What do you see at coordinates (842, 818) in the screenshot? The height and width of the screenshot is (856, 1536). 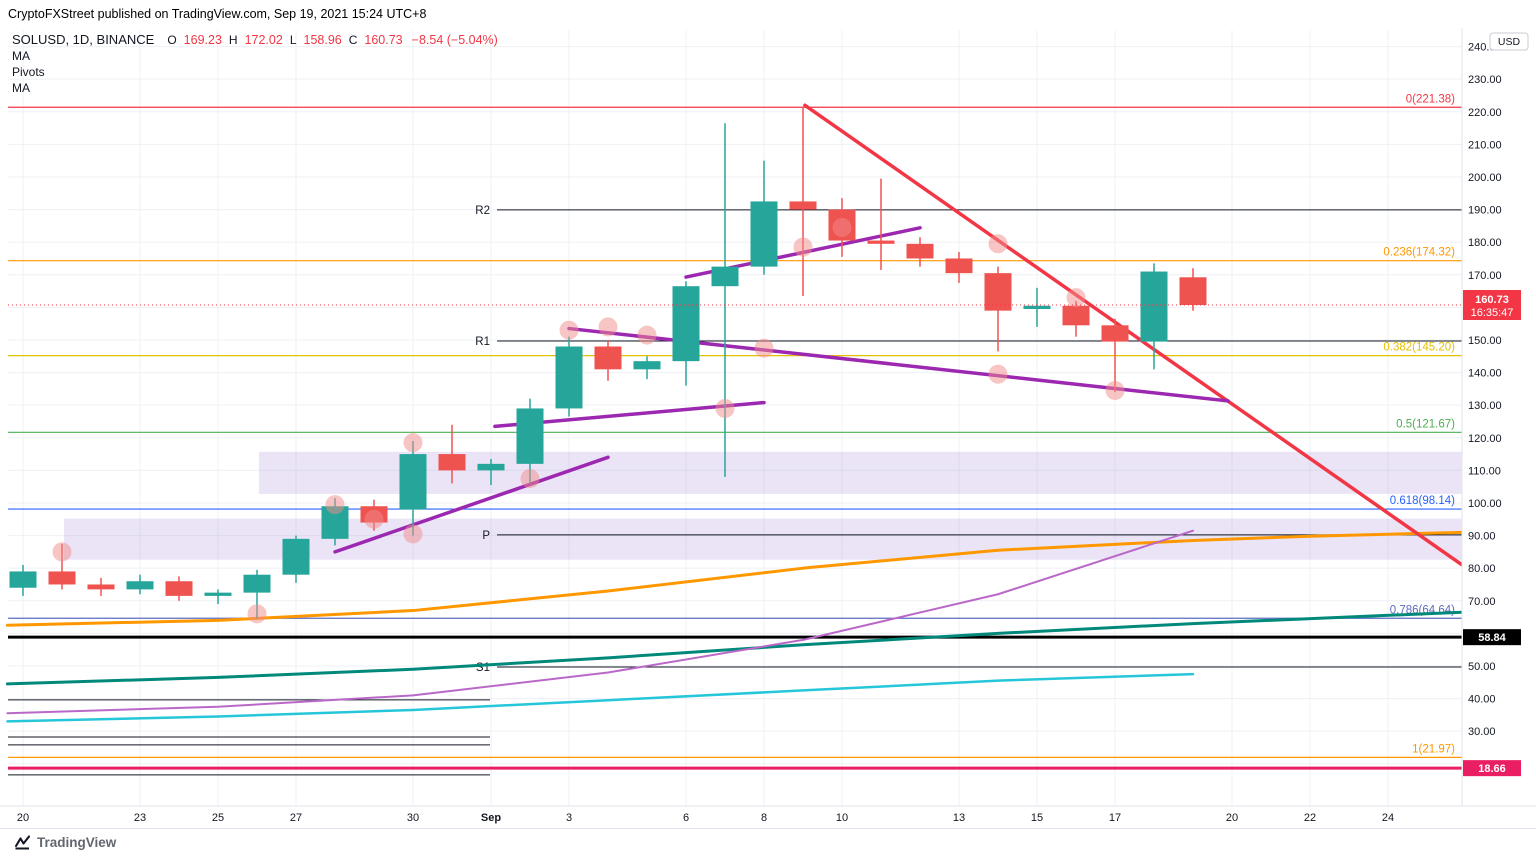 I see `time-tick-label: 10` at bounding box center [842, 818].